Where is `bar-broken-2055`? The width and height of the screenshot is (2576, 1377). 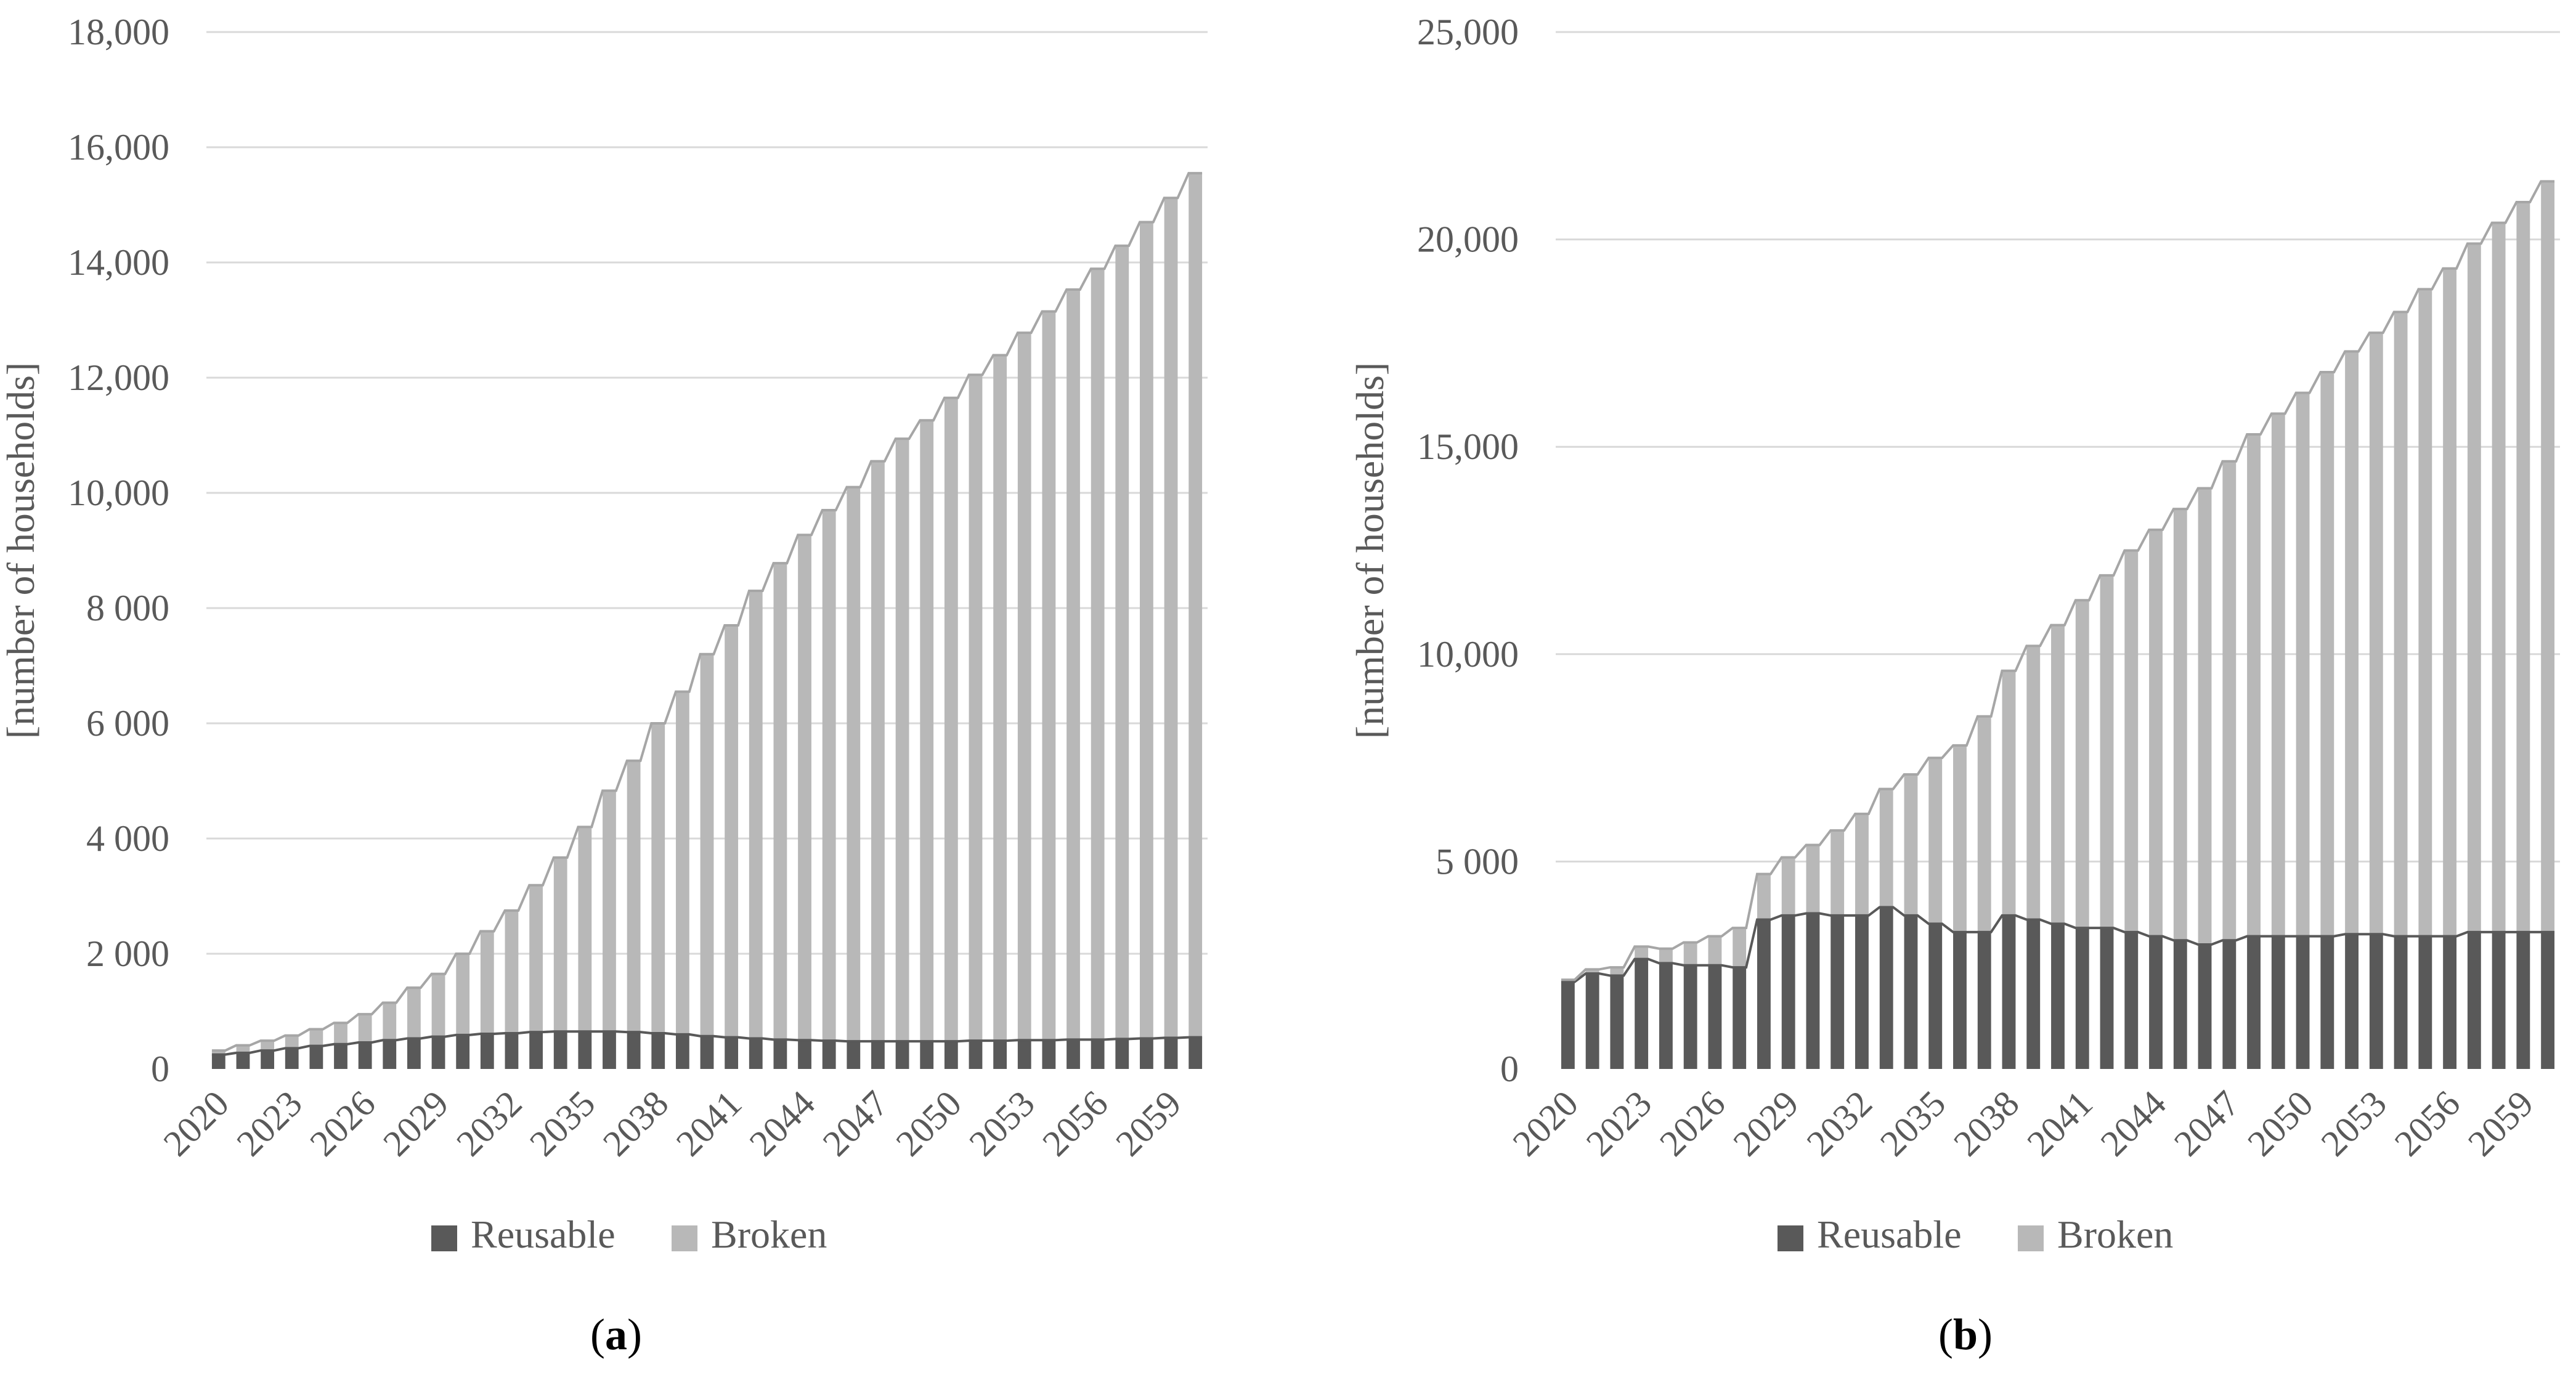 bar-broken-2055 is located at coordinates (1073, 664).